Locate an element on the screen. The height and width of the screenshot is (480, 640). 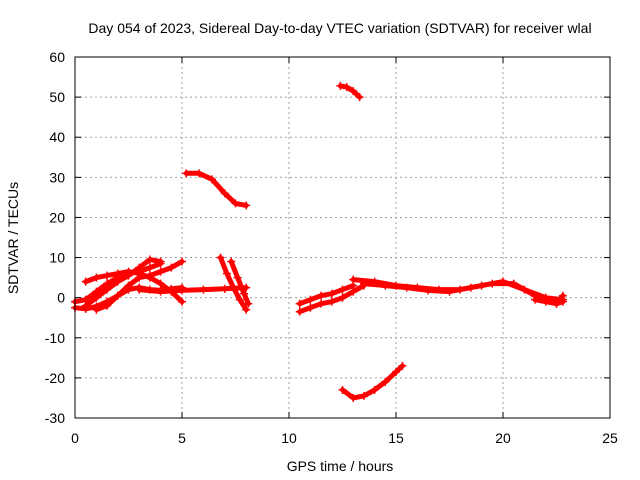
x-tick-label: 5 is located at coordinates (182, 438).